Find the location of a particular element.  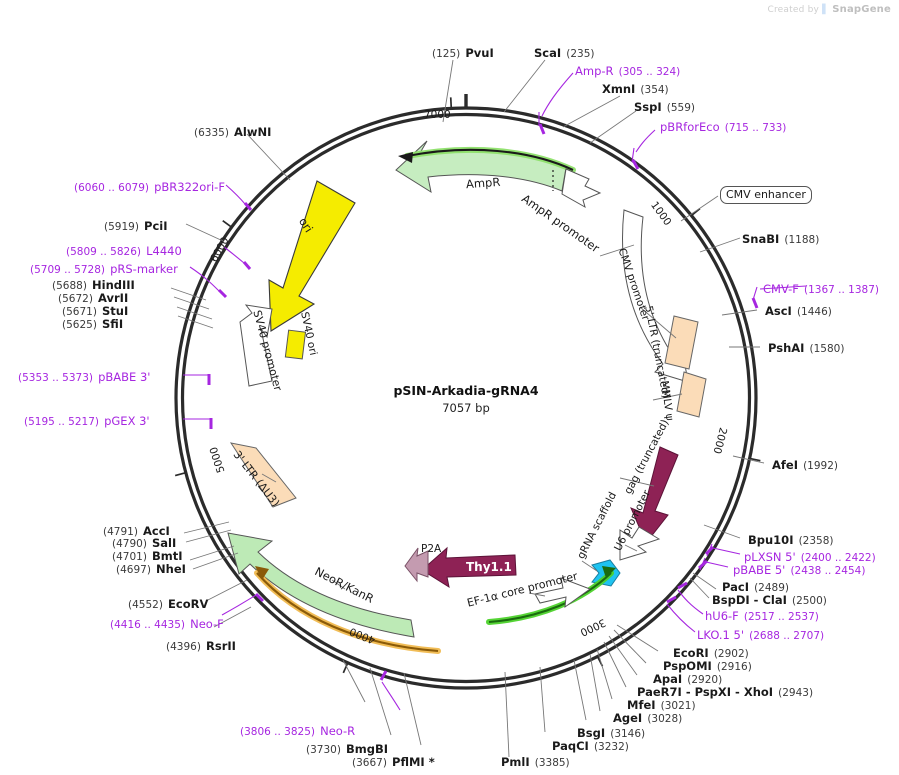

site-bsgi: BsgI (3146) is located at coordinates (611, 732).